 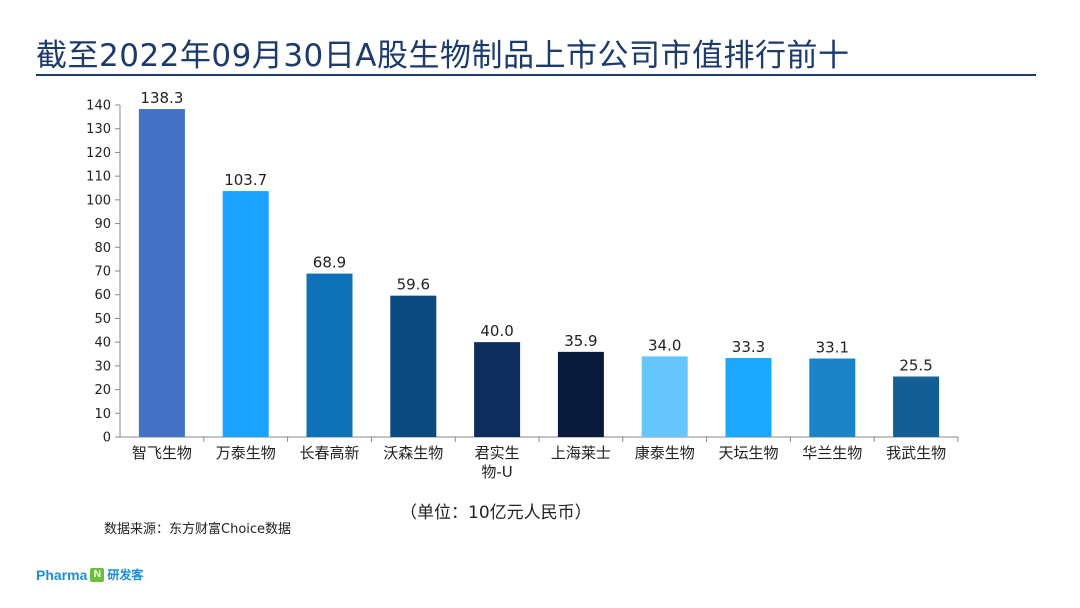 I want to click on brand-logo: Pharma N 研发客, so click(x=89, y=574).